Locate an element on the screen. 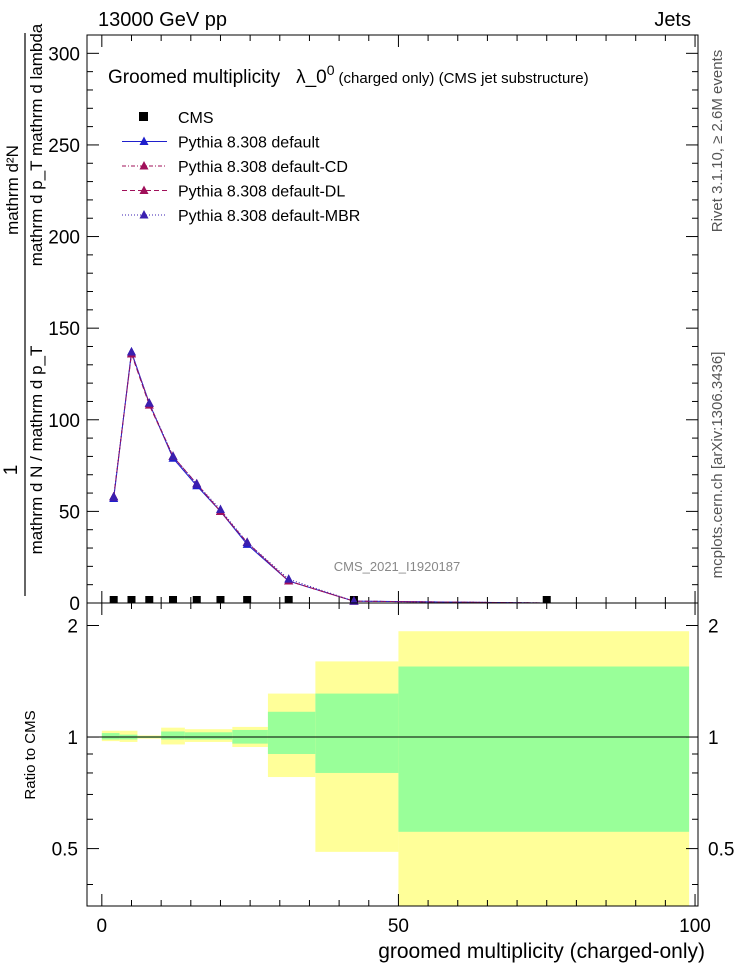 The width and height of the screenshot is (746, 972). y-tick-label: 100 is located at coordinates (64, 421).